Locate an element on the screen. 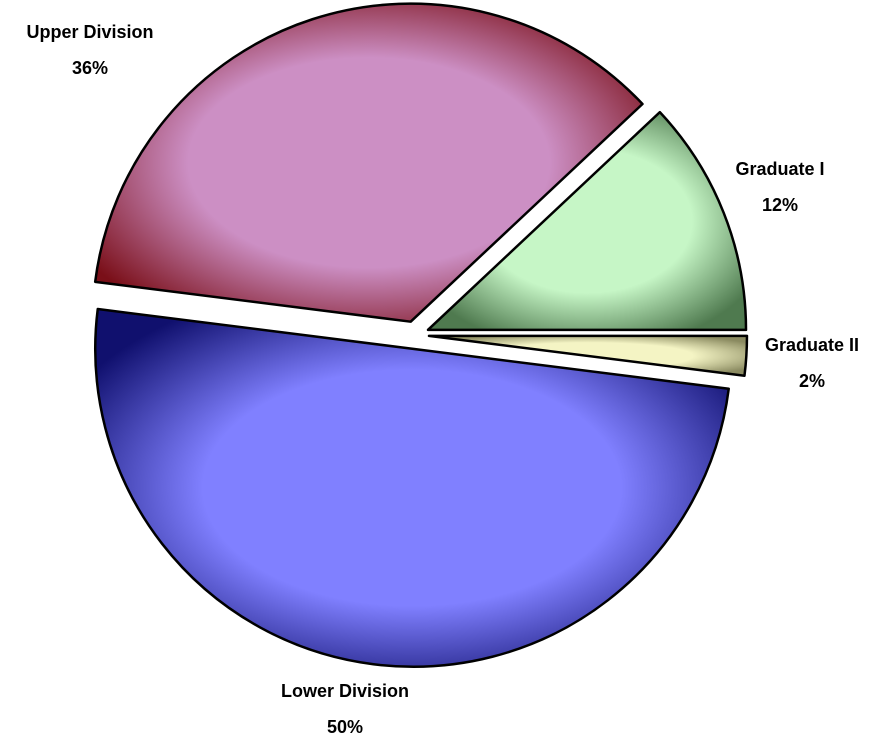 Image resolution: width=875 pixels, height=741 pixels. slice-label: Lower Division is located at coordinates (345, 691).